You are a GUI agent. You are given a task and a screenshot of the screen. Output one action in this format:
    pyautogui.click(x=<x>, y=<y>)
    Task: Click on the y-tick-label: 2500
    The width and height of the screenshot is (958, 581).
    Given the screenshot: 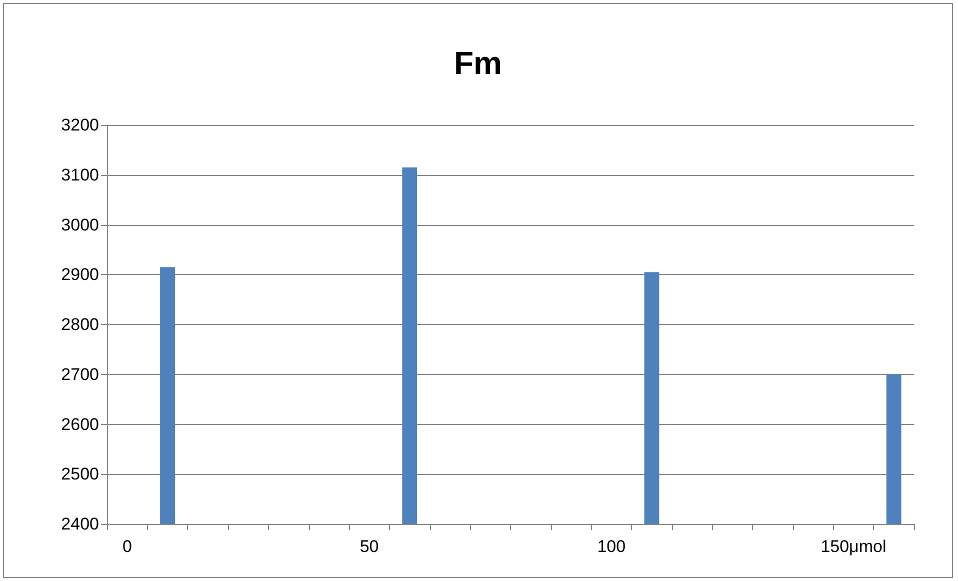 What is the action you would take?
    pyautogui.click(x=80, y=474)
    